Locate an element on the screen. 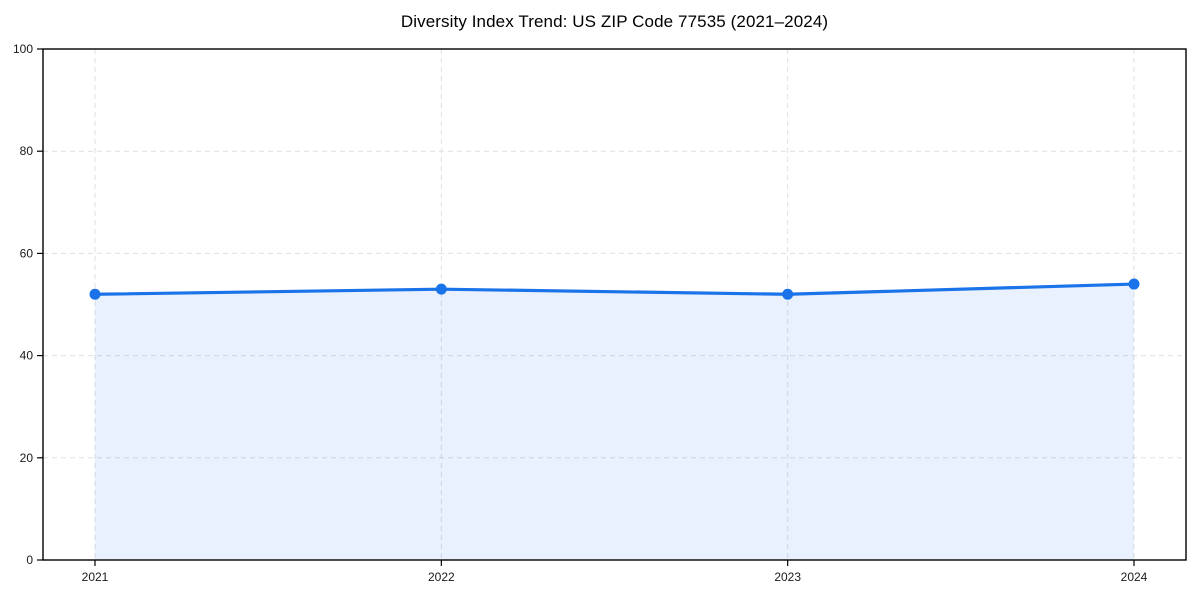 This screenshot has width=1200, height=600. x-tick-label: 2023 is located at coordinates (787, 577).